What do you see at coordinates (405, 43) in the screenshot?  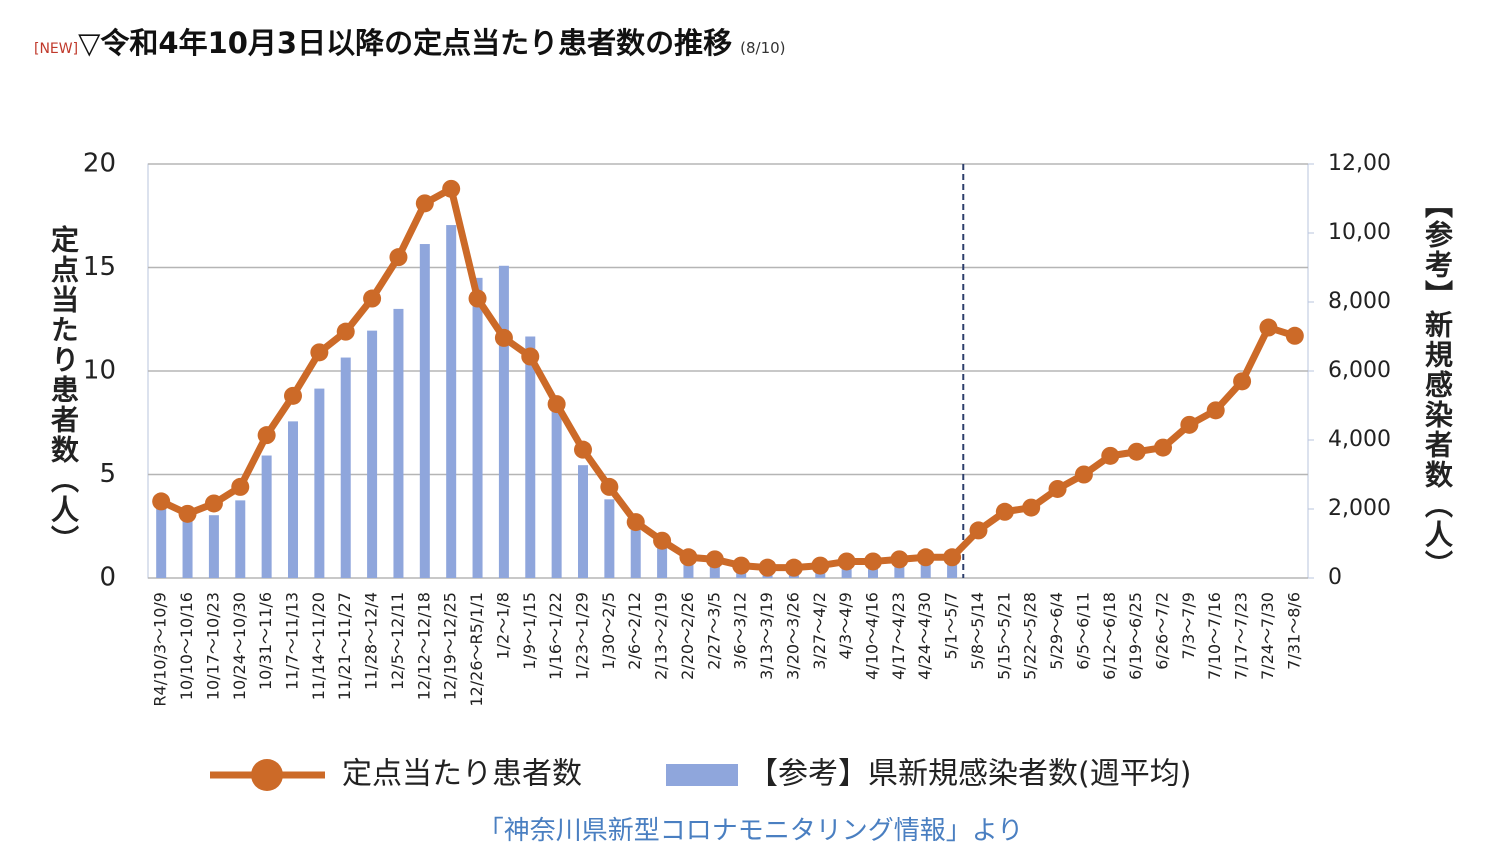 I see `page-title: ▽令和4年10月3日以降の定点当たり患者数の推移` at bounding box center [405, 43].